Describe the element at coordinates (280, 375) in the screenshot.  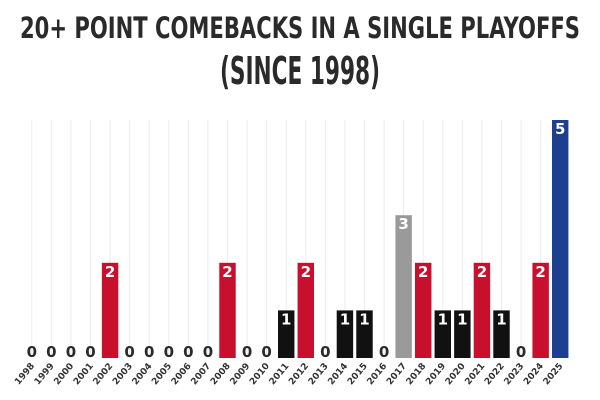
I see `x-tick-label: 2011` at that location.